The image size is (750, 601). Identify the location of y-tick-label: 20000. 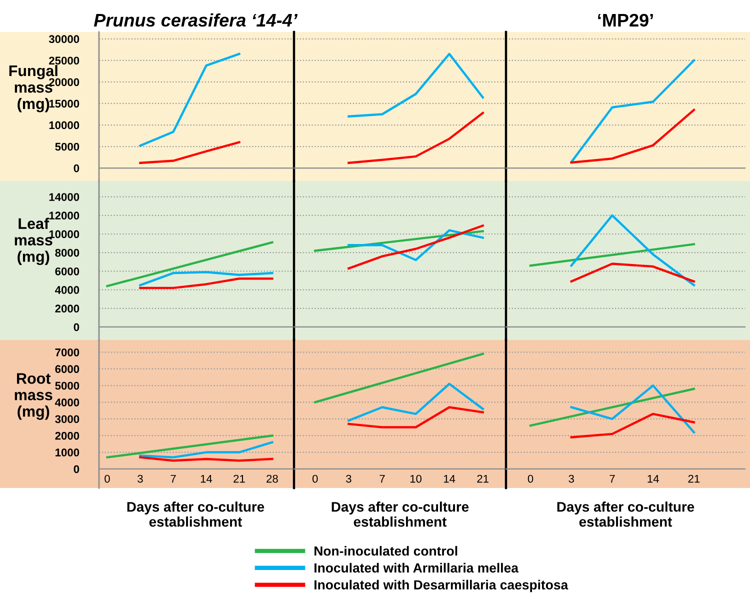
(64, 82).